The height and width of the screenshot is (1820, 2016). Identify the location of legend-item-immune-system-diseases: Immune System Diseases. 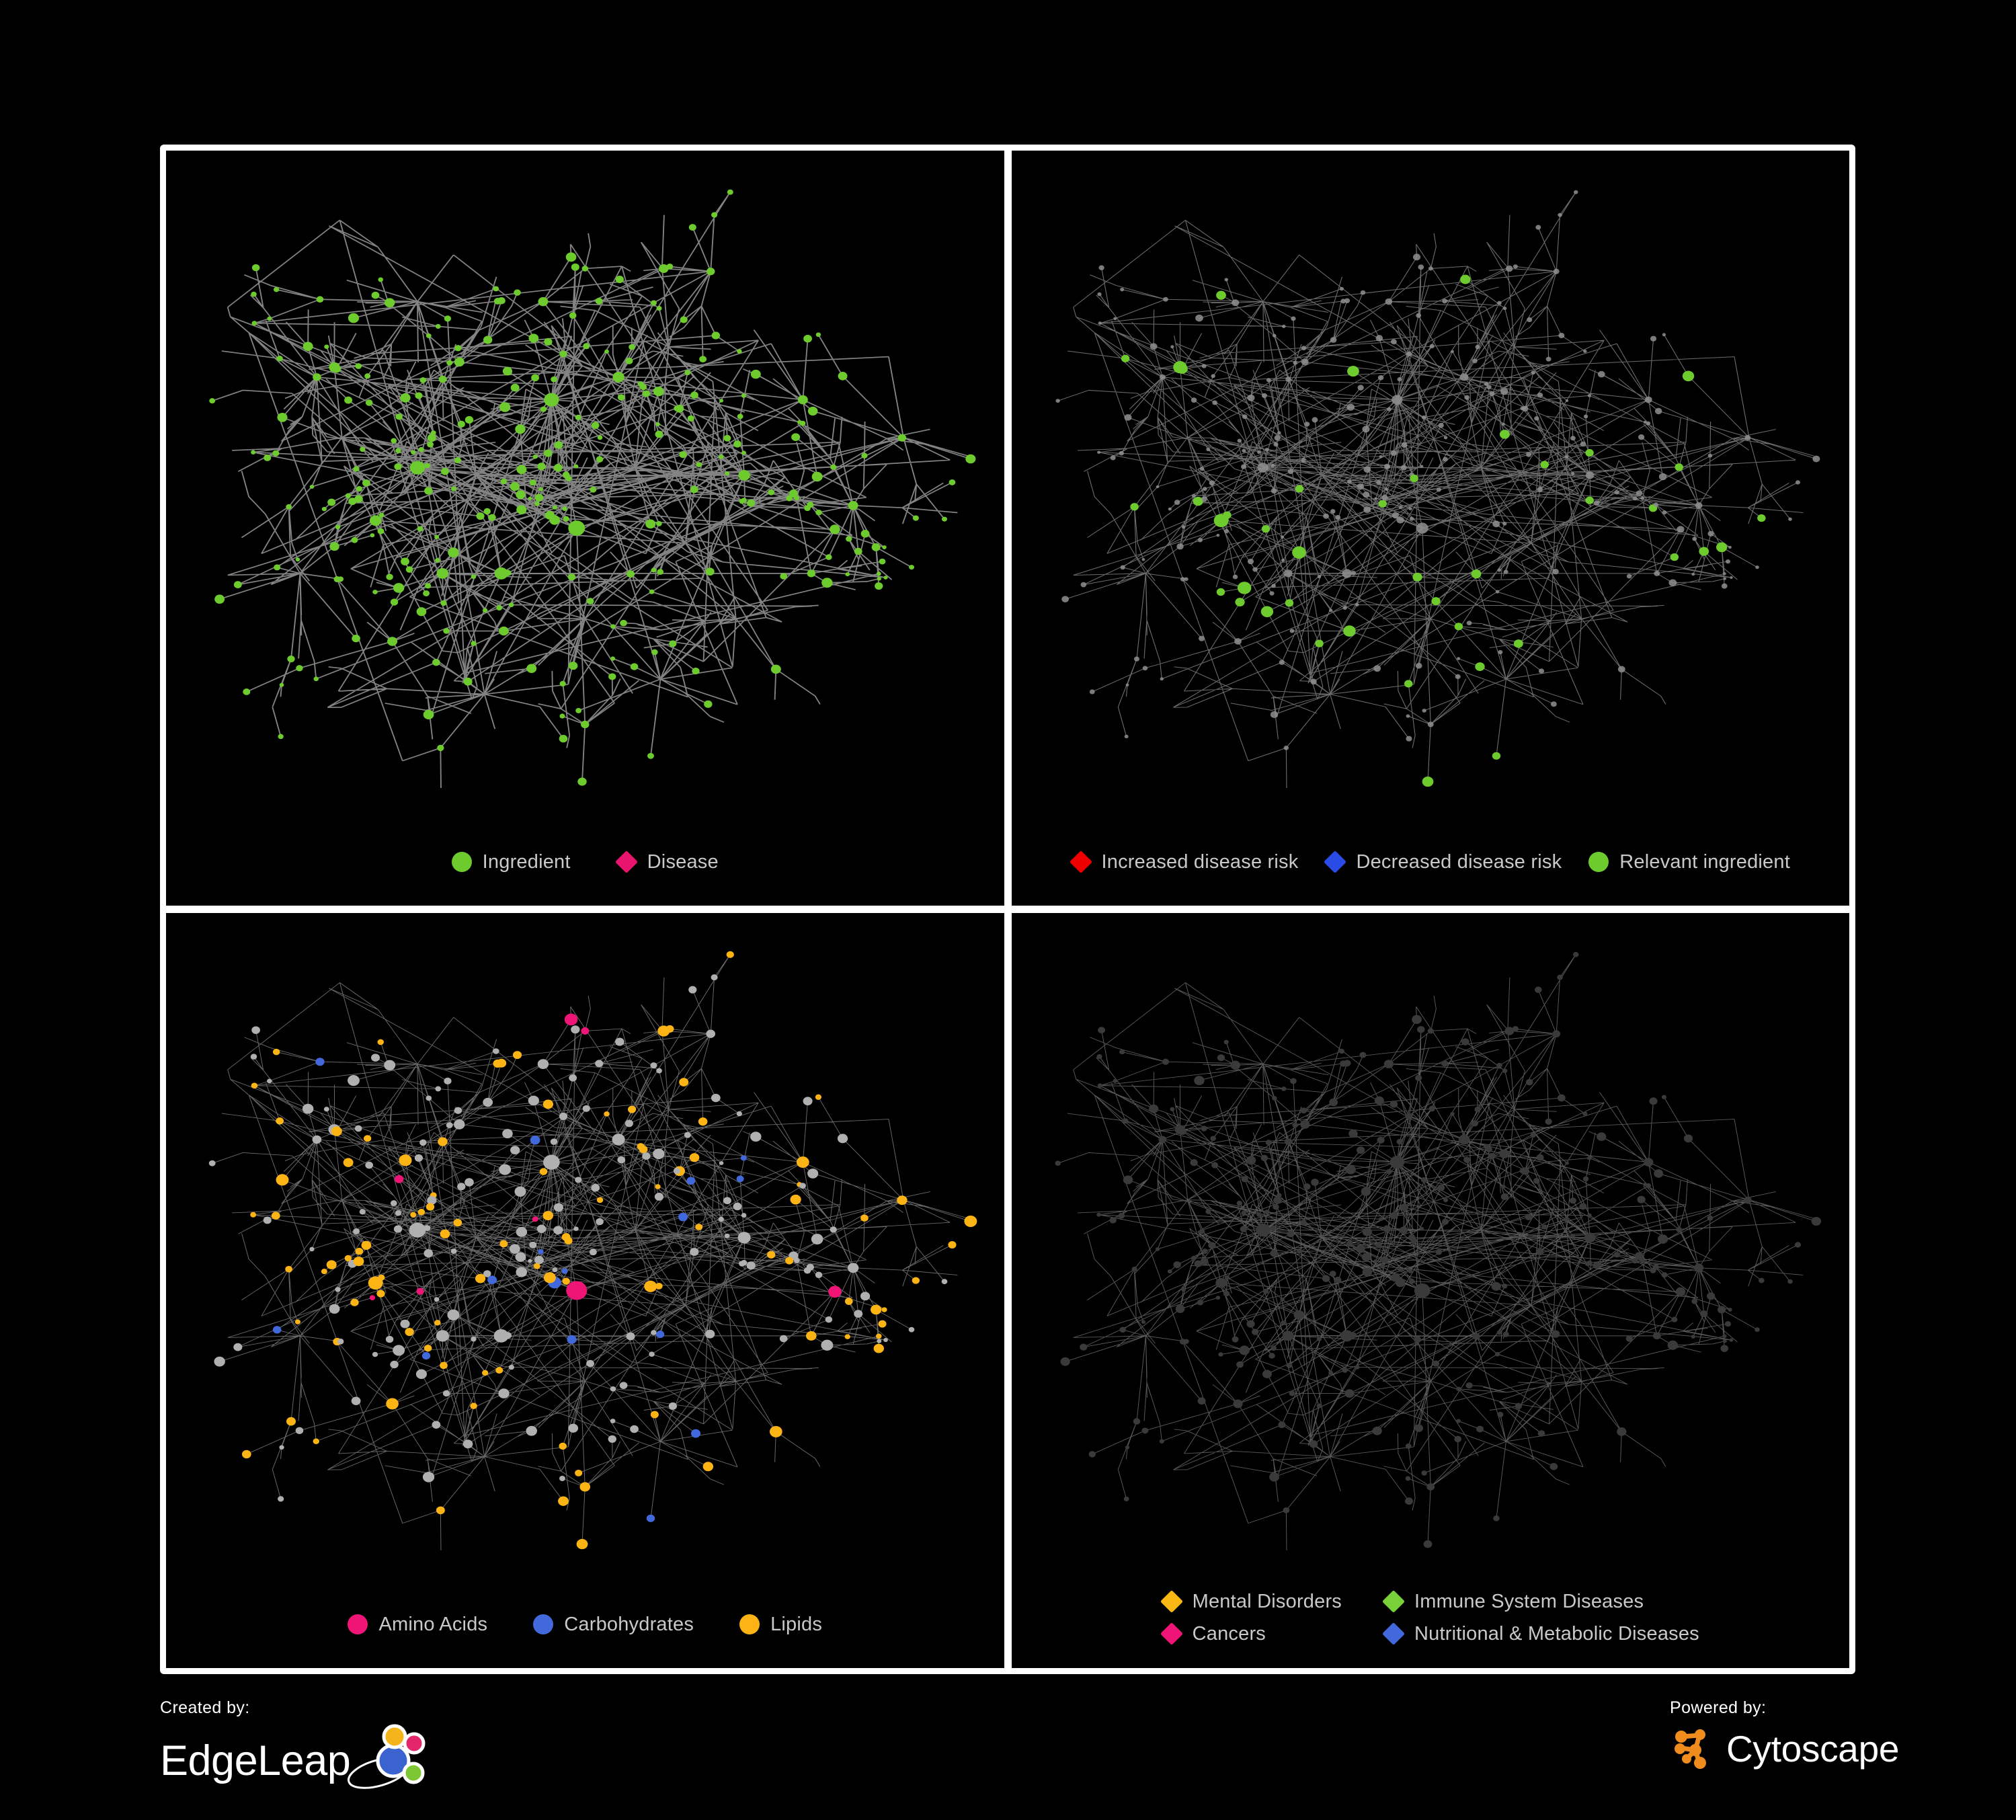
(1540, 1601).